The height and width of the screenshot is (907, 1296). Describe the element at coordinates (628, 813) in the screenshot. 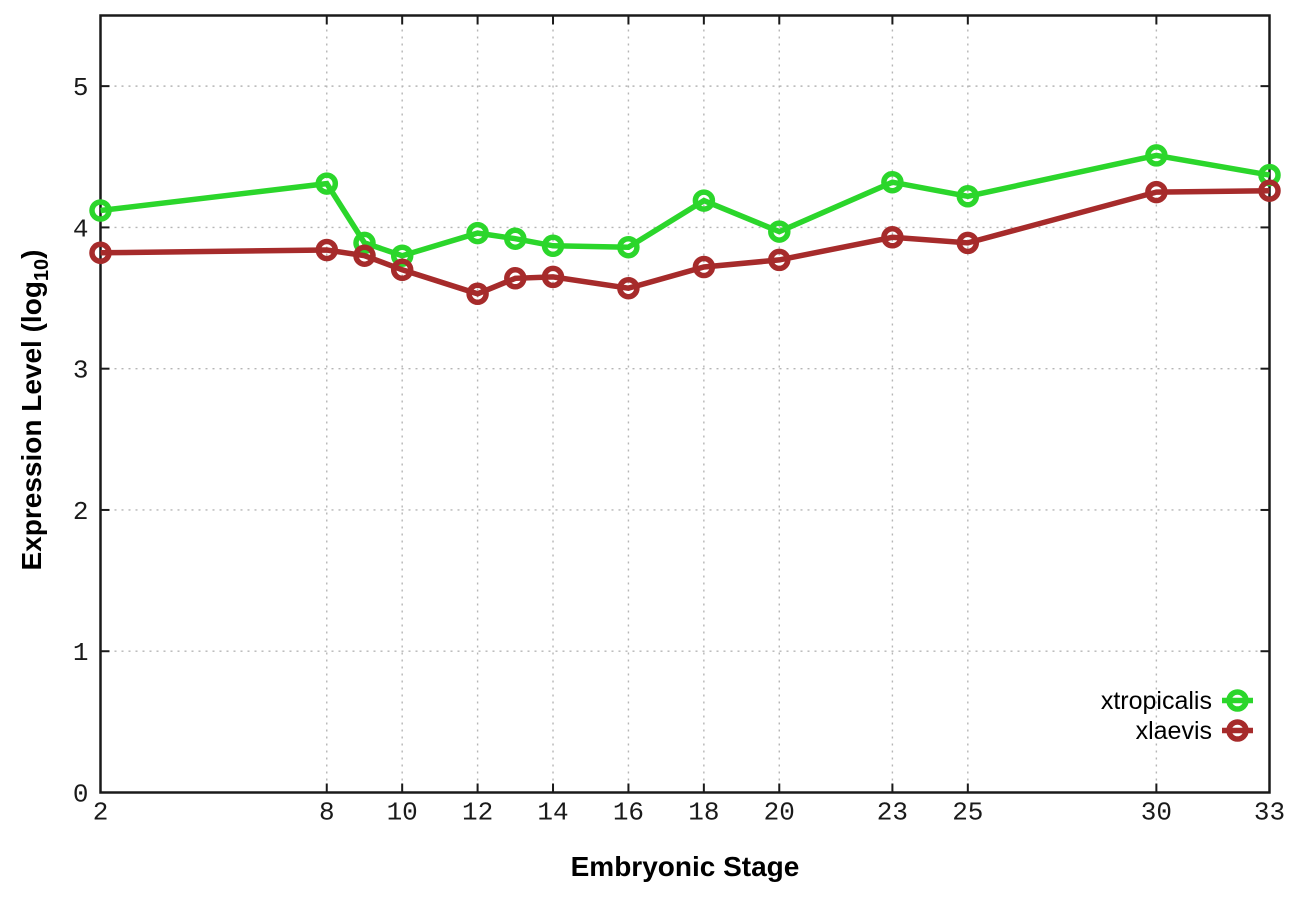

I see `x-tick-label-16: 16` at that location.